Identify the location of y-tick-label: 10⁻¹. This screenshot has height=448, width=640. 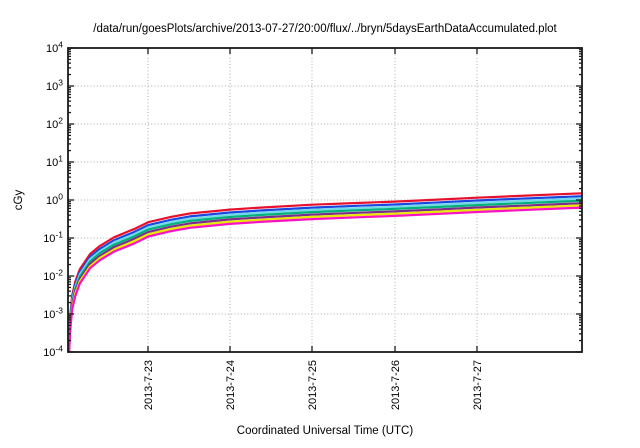
(53, 238).